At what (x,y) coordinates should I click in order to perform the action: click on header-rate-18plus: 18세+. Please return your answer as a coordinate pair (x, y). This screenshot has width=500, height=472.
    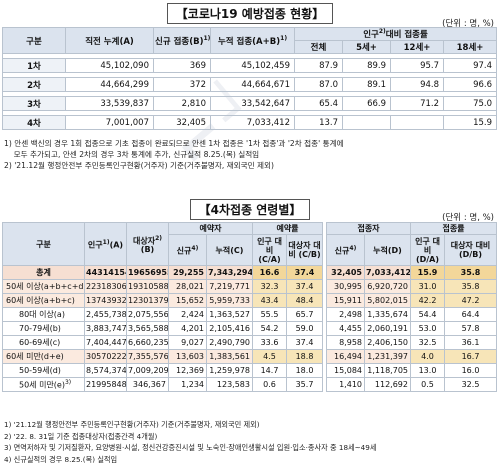
    Looking at the image, I should click on (470, 47).